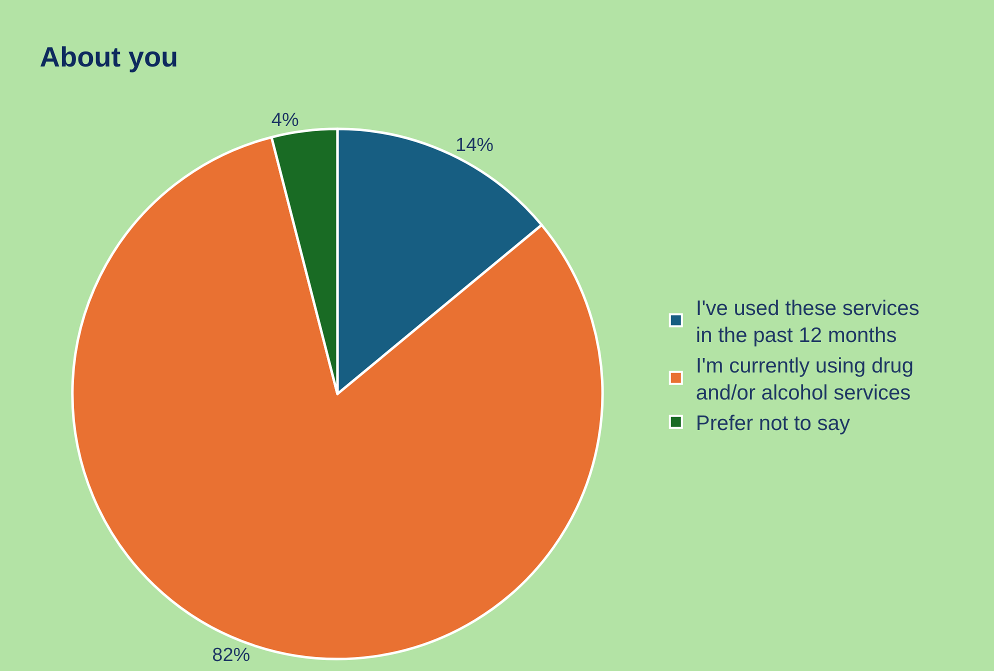 The height and width of the screenshot is (671, 994). I want to click on data-label: 4%, so click(285, 121).